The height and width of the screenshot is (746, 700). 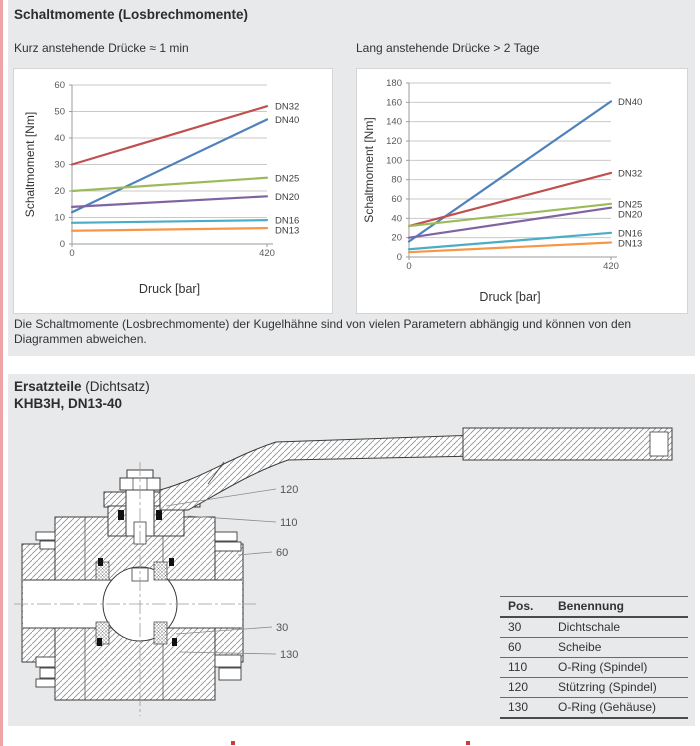 I want to click on parts-table-row: 60 Scheibe, so click(x=594, y=647).